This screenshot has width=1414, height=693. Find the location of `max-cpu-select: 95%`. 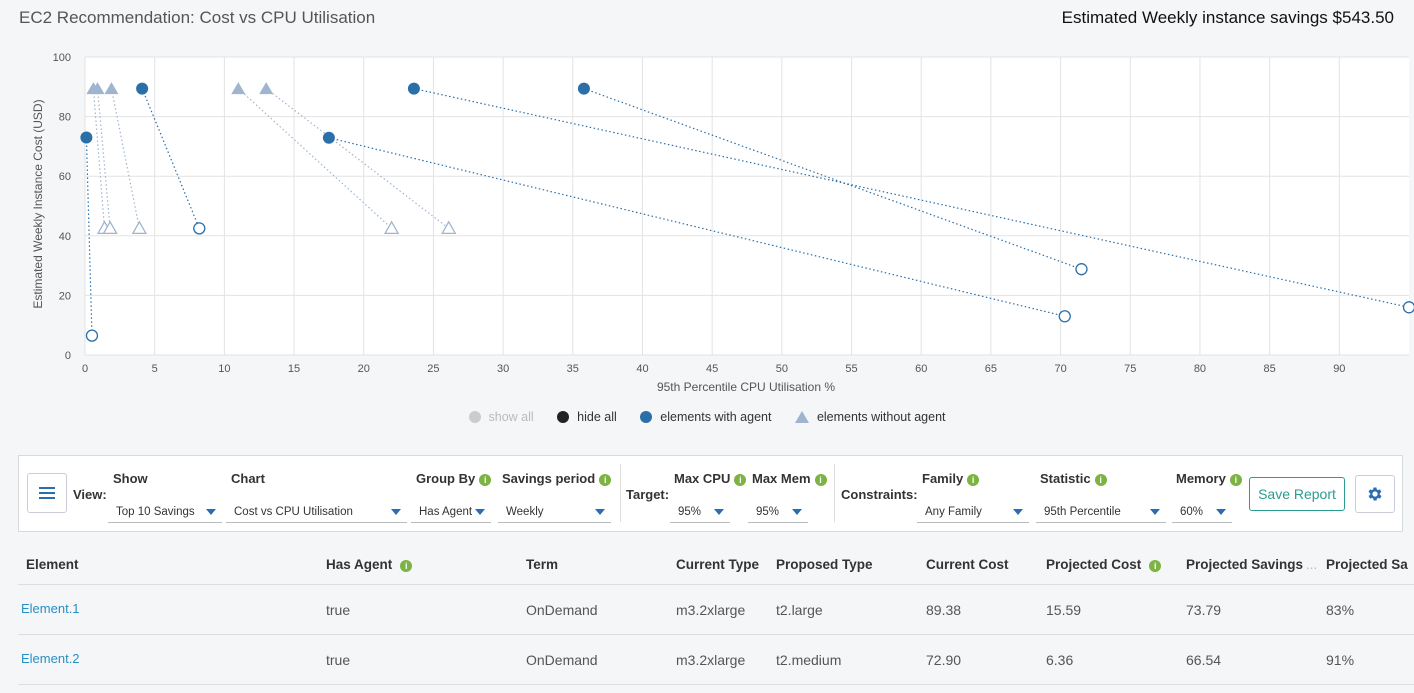

max-cpu-select: 95% is located at coordinates (700, 512).